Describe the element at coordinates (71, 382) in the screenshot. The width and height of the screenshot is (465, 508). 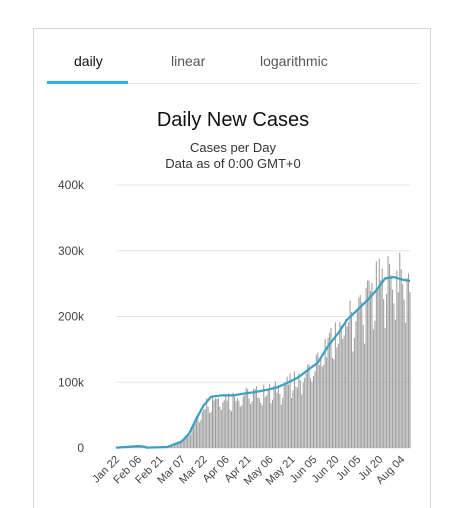
I see `y-tick-label: 100k` at that location.